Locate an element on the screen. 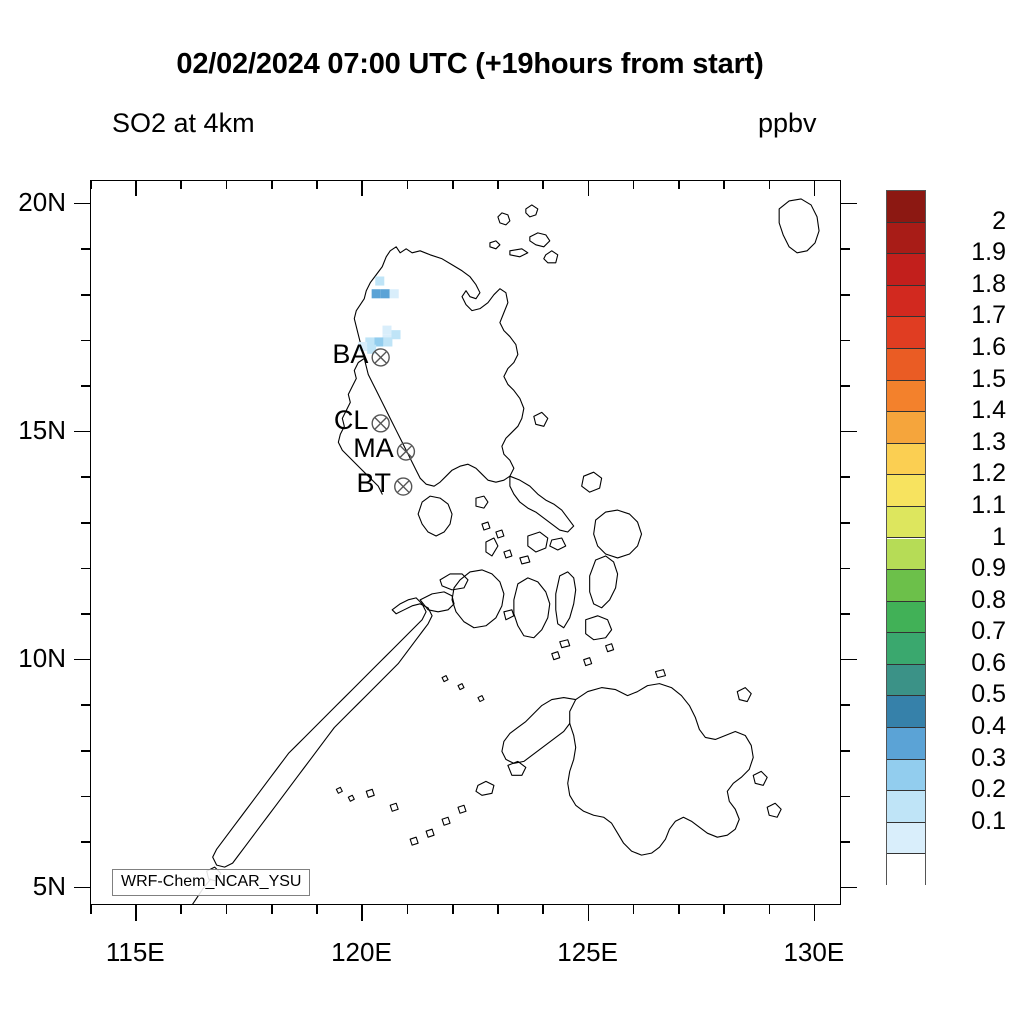 The image size is (1024, 1024). colorbar-tick-label: 0.1 is located at coordinates (988, 820).